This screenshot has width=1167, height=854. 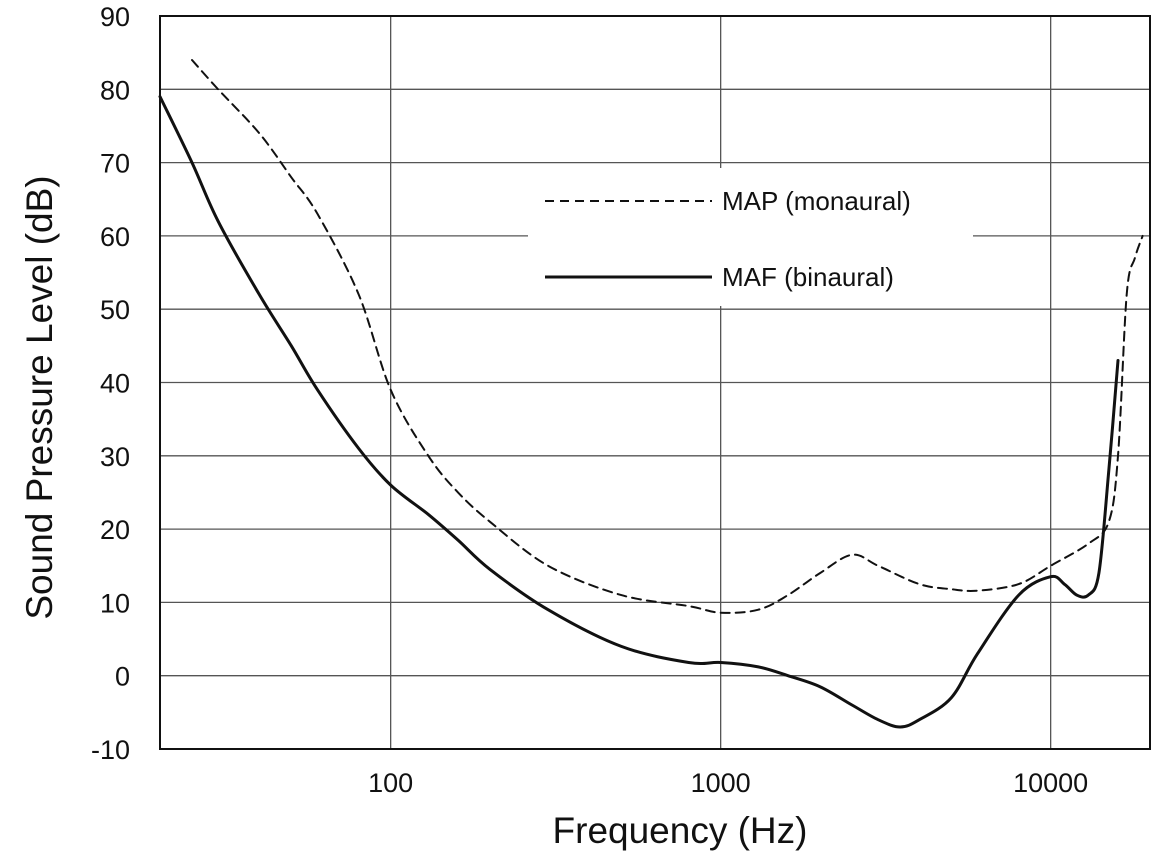 I want to click on legend: MAP (monaural) MAF (binaural), so click(x=750, y=237).